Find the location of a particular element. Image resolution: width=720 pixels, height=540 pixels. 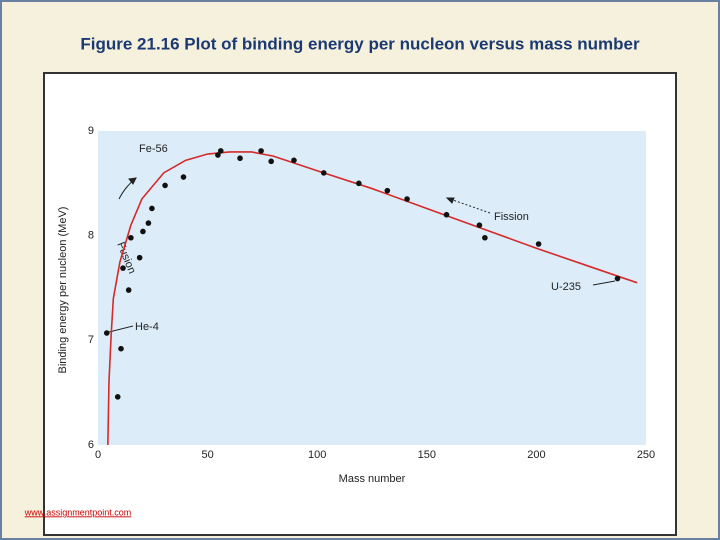

x-tick-label: 150 is located at coordinates (427, 455).